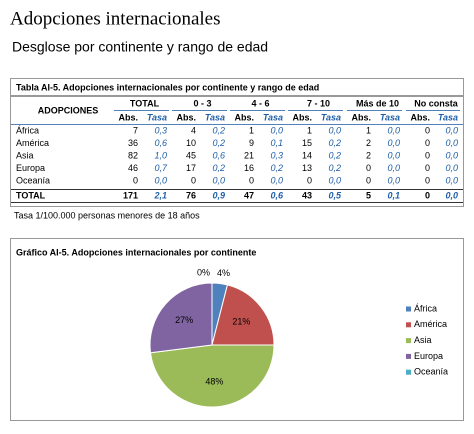 The height and width of the screenshot is (434, 474). What do you see at coordinates (307, 143) in the screenshot?
I see `cell: 15` at bounding box center [307, 143].